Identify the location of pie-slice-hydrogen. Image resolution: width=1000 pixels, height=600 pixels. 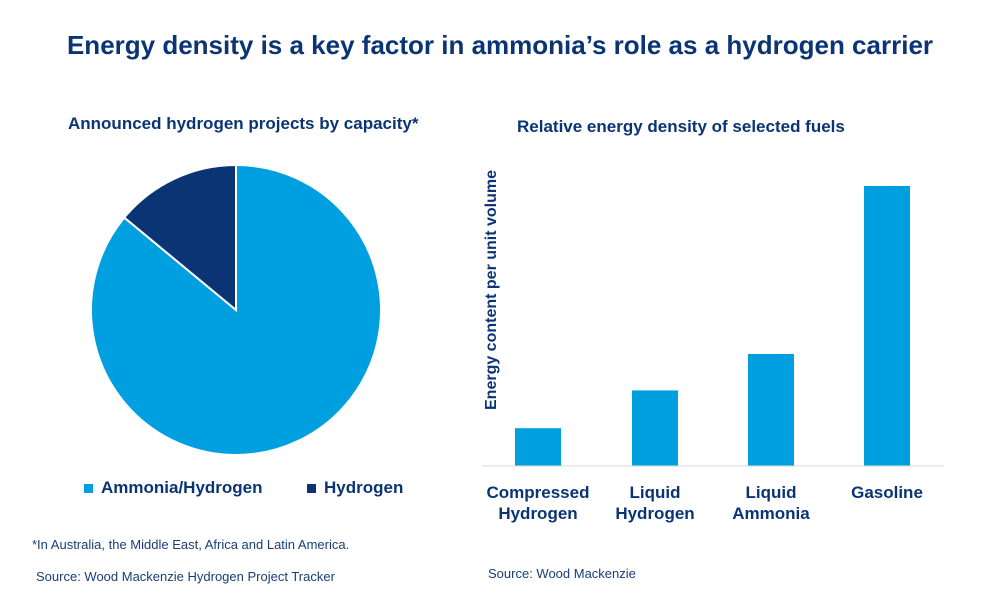
(179, 238).